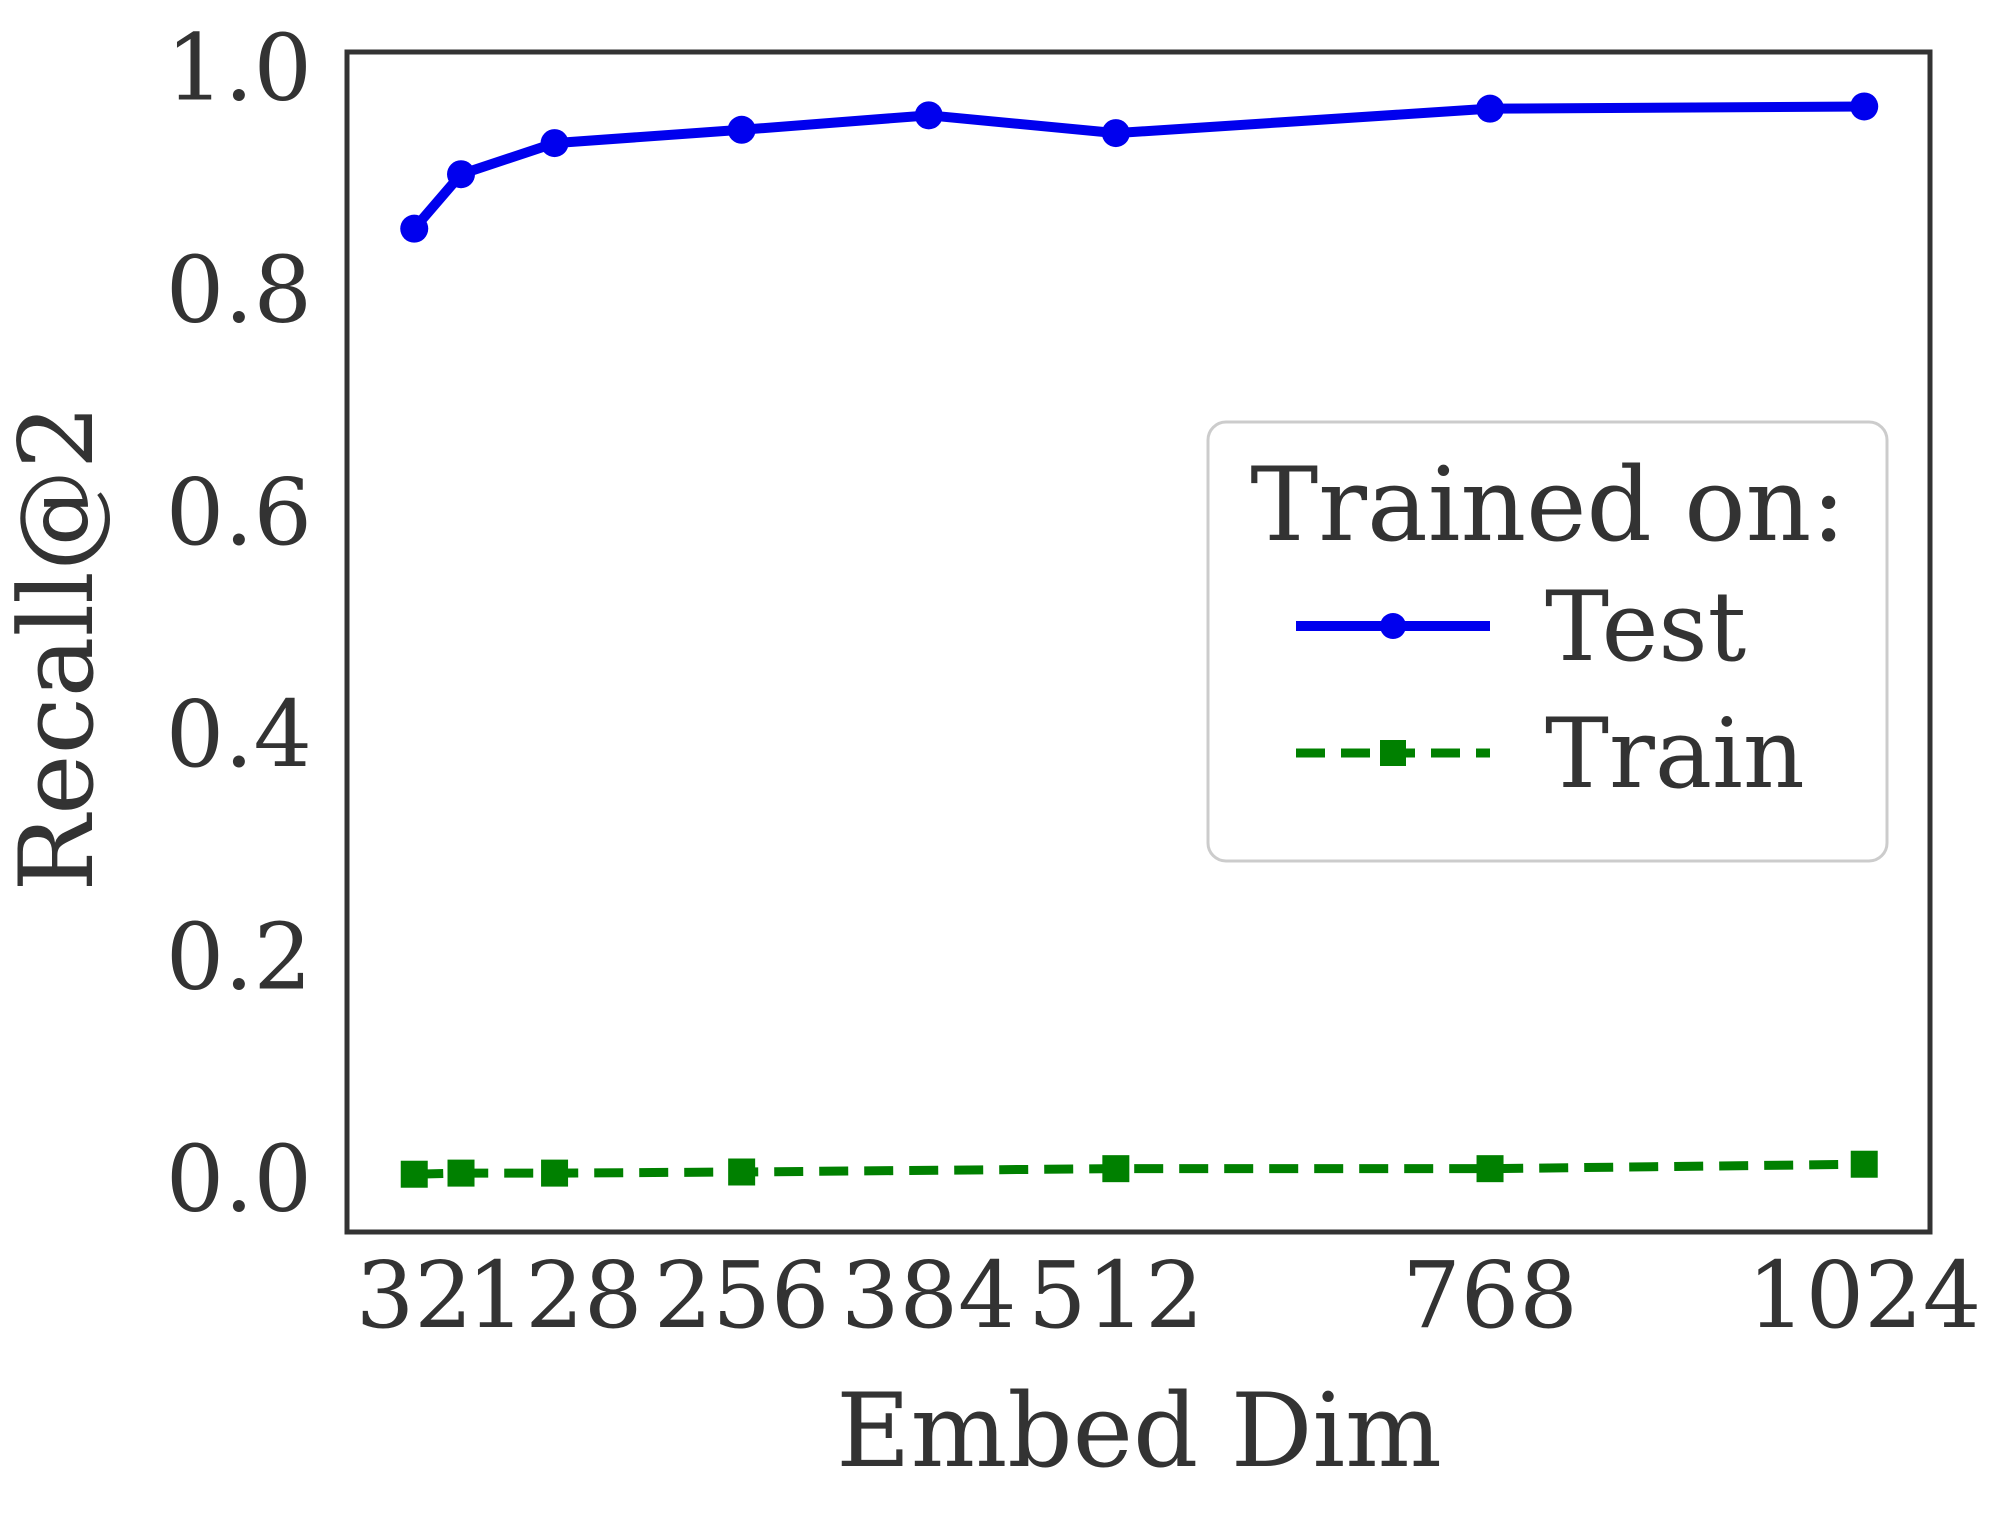  Describe the element at coordinates (1137, 166) in the screenshot. I see `test-line` at that location.